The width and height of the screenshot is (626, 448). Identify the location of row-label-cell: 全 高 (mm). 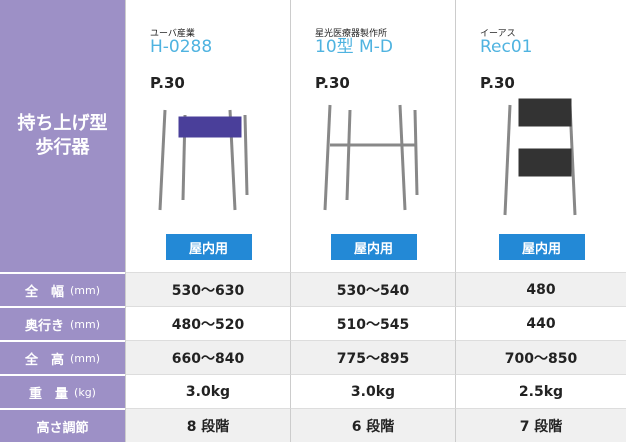
(62, 357).